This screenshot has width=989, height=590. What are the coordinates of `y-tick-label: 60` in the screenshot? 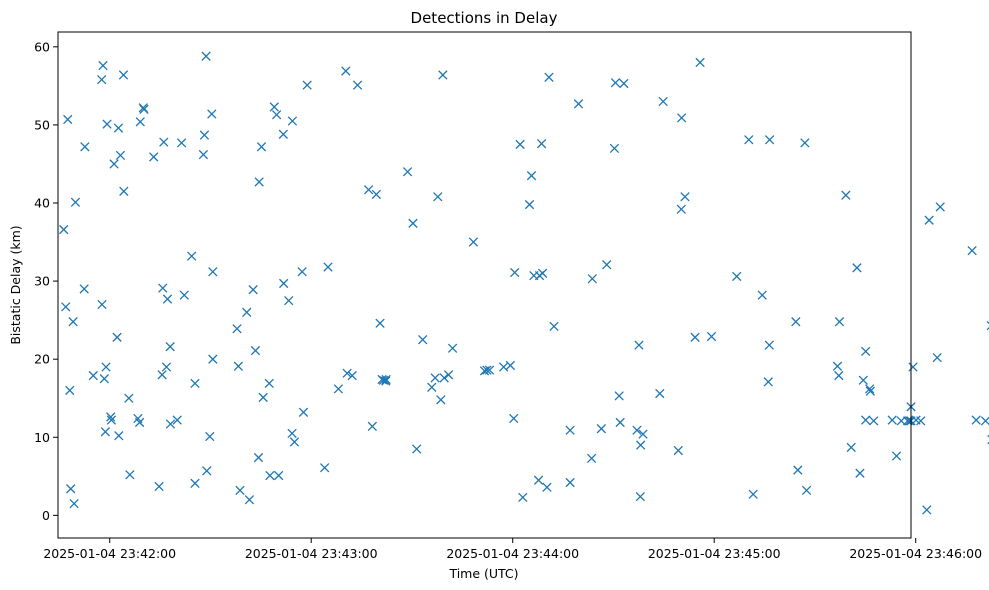 It's located at (42, 46).